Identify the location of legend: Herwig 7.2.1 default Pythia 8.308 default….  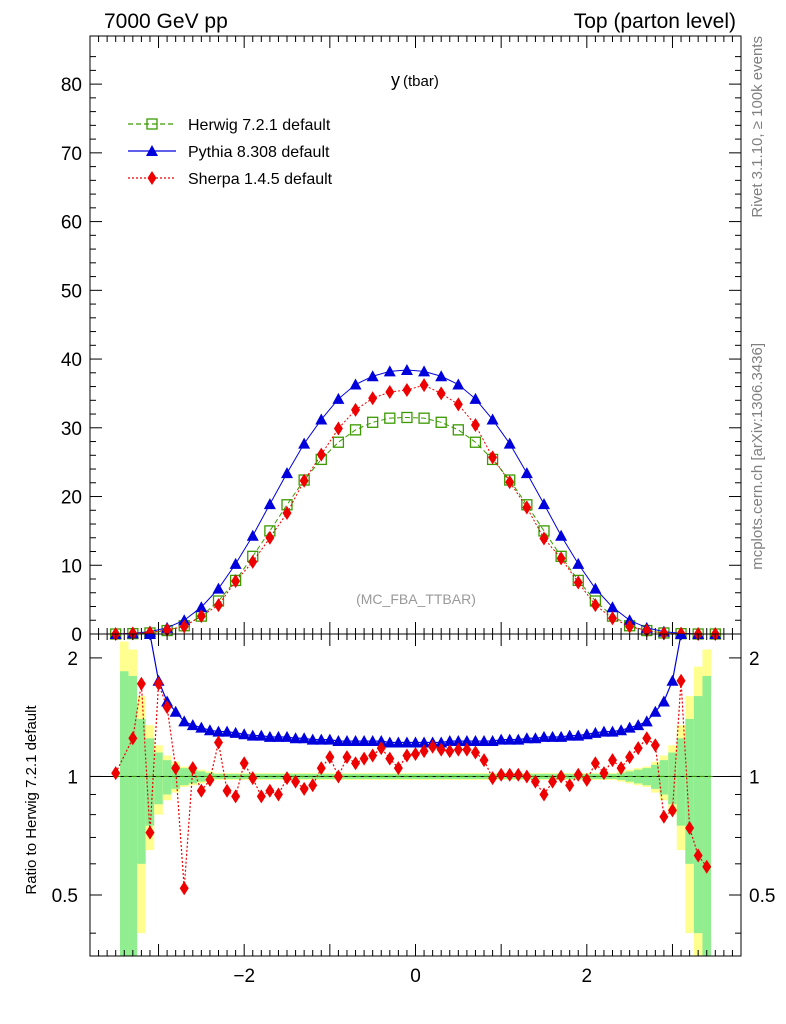
(230, 152).